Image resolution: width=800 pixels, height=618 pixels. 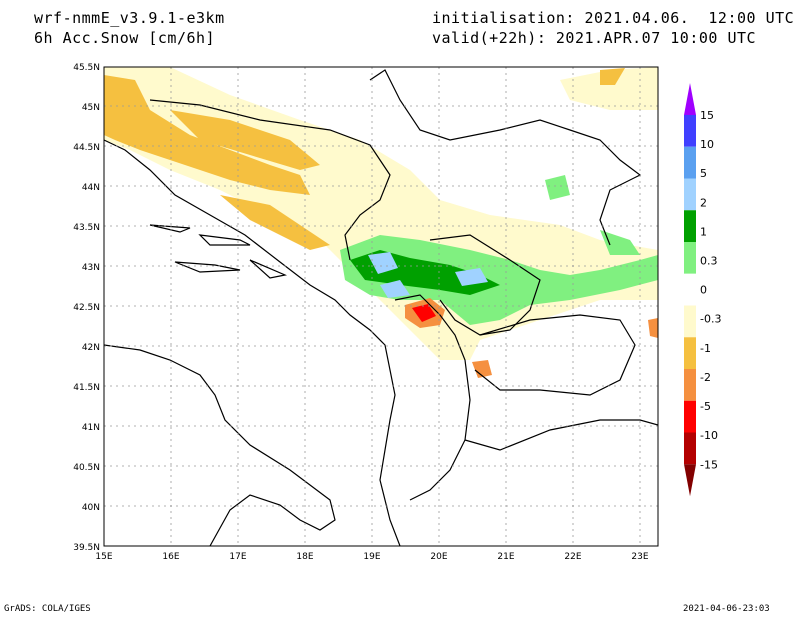 What do you see at coordinates (103, 557) in the screenshot?
I see `lon-label: 15E` at bounding box center [103, 557].